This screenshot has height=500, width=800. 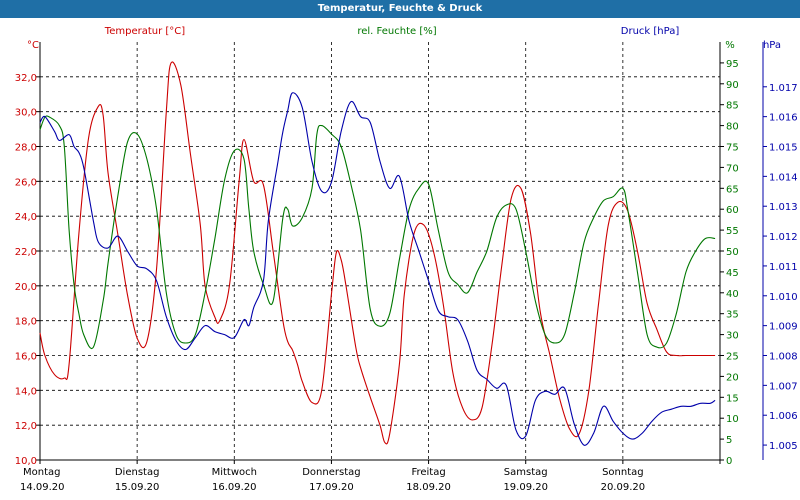 What do you see at coordinates (144, 31) in the screenshot?
I see `temperature-axis-label: Temperatur [°C]` at bounding box center [144, 31].